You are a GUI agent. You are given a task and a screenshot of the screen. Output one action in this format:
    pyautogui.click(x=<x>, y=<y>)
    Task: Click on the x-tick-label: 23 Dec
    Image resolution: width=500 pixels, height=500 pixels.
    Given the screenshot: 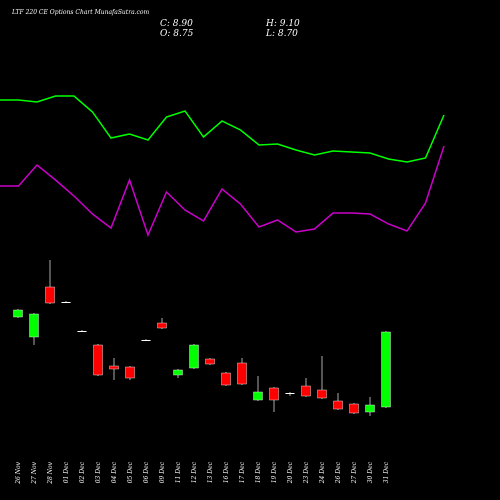 What is the action you would take?
    pyautogui.click(x=306, y=472)
    